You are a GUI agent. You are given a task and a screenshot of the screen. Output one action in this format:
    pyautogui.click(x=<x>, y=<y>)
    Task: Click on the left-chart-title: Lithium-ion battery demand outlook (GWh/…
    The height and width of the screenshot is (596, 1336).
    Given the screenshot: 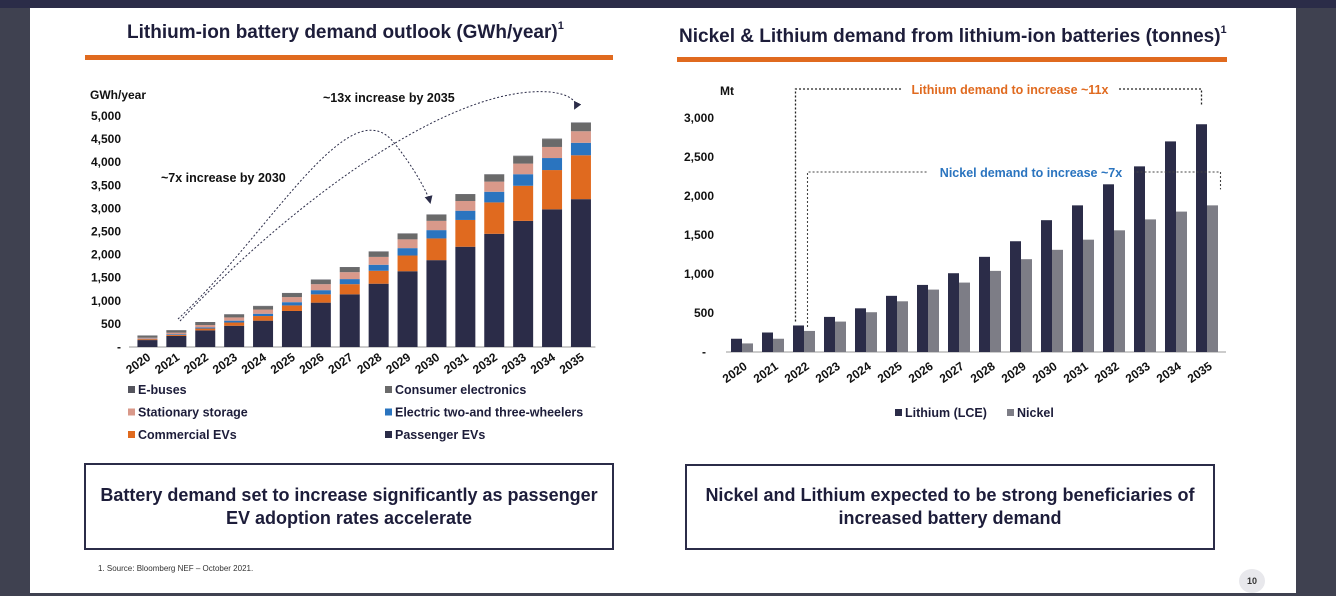 What is the action you would take?
    pyautogui.click(x=345, y=32)
    